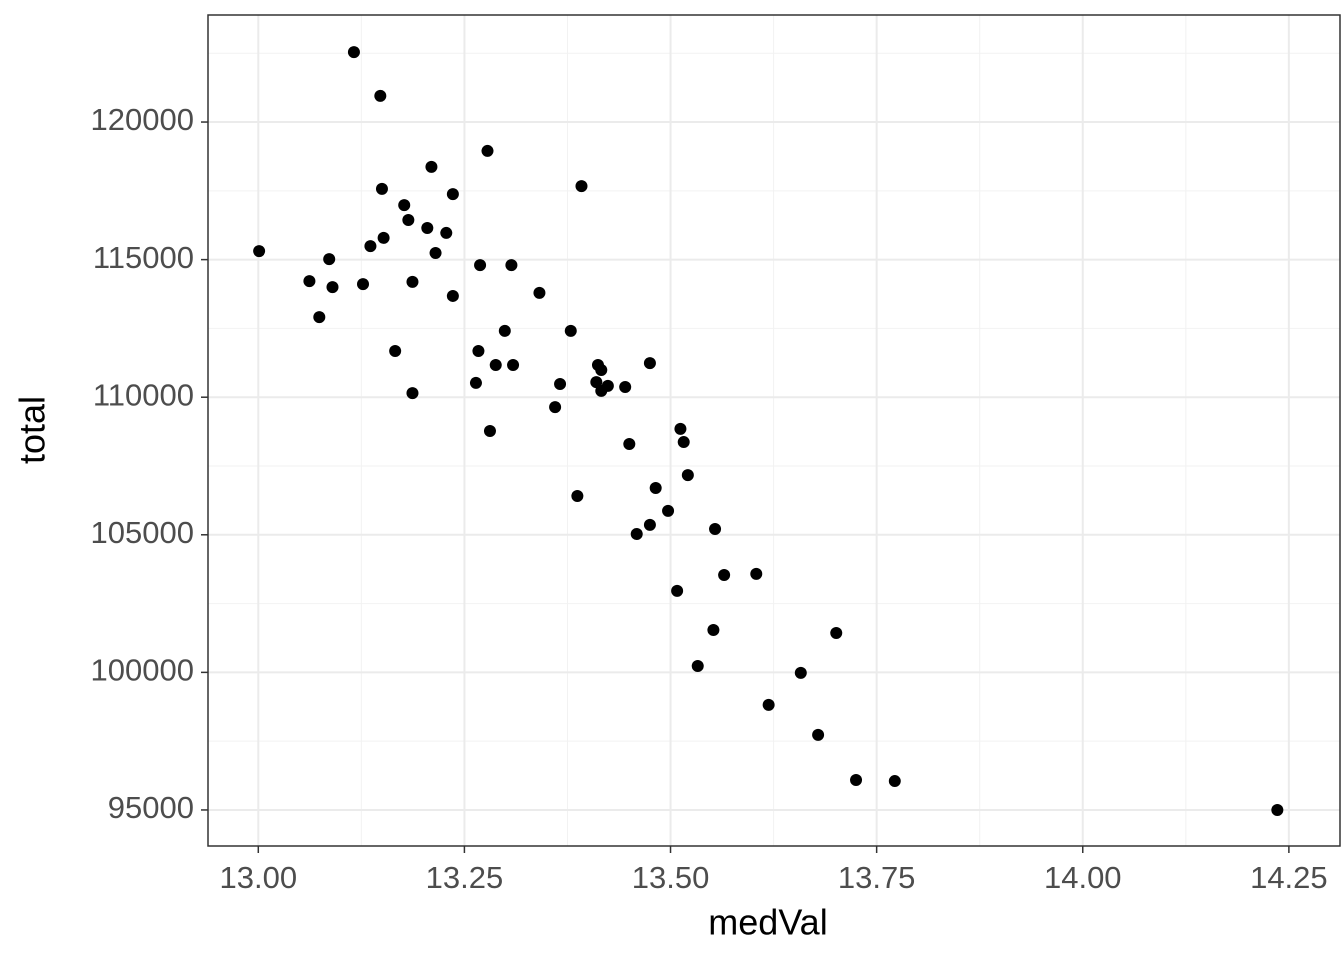  What do you see at coordinates (877, 877) in the screenshot?
I see `x-tick-label: 13.75` at bounding box center [877, 877].